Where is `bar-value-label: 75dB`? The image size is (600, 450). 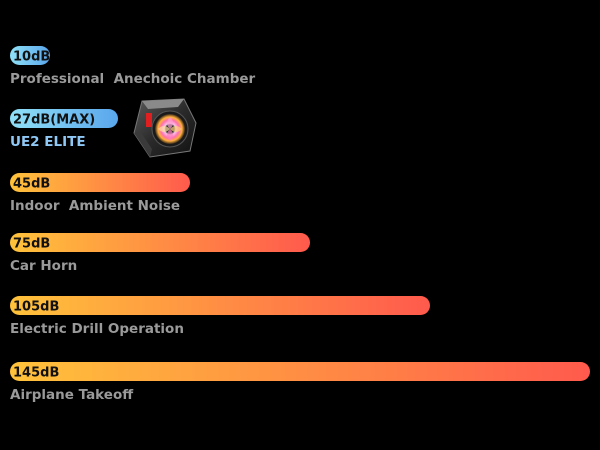
bar-value-label: 75dB is located at coordinates (31, 244).